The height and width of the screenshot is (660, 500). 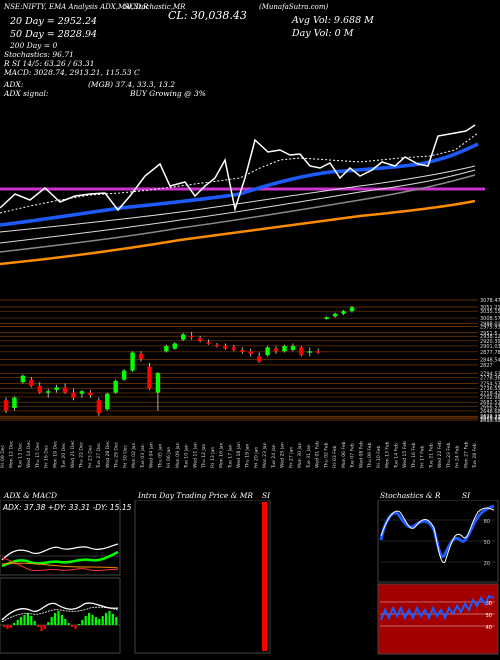 I want to click on price-tick-label: 2975.93, so click(x=490, y=327).